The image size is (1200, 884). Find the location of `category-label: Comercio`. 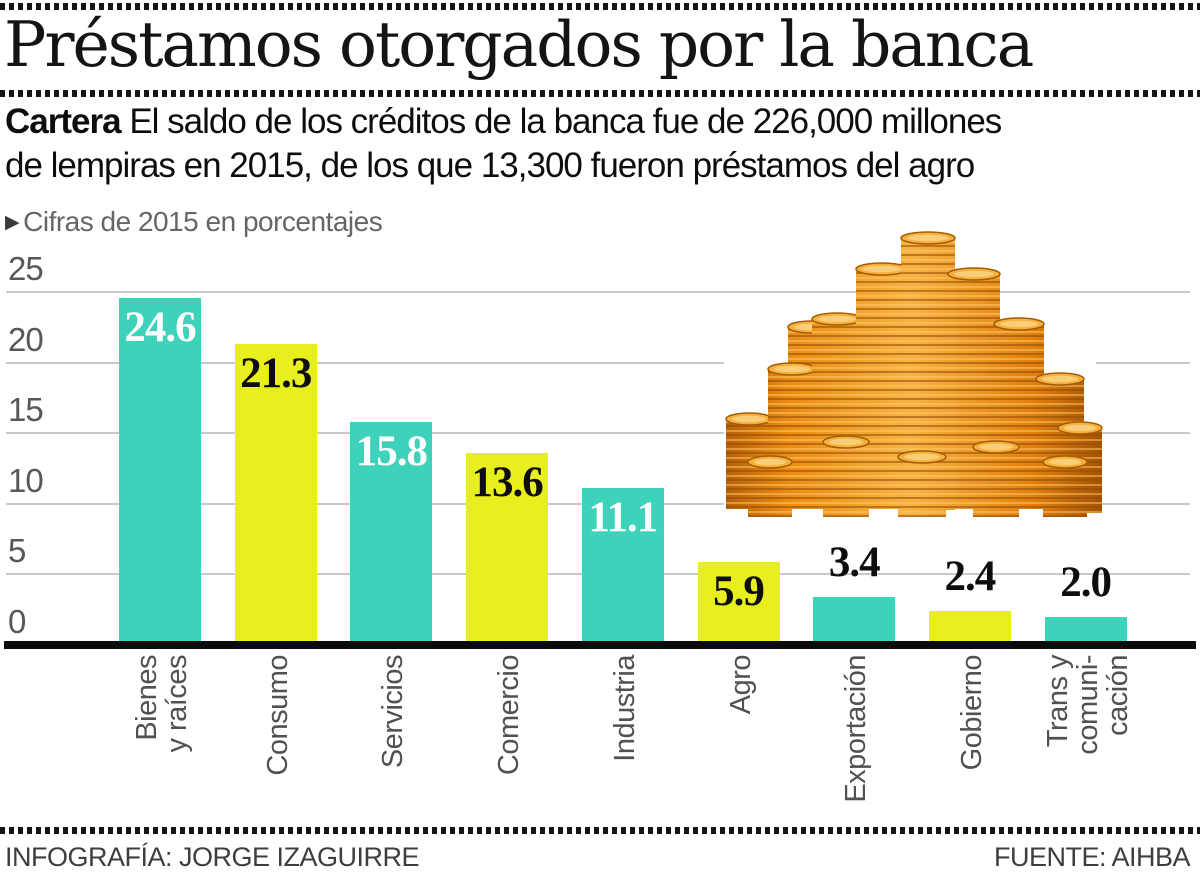

category-label: Comercio is located at coordinates (509, 715).